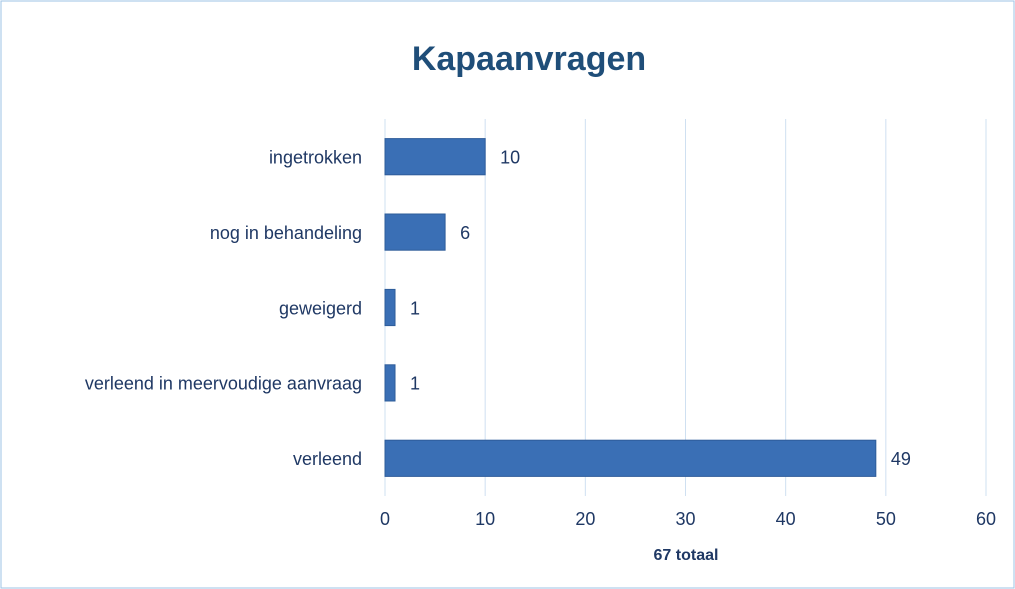  I want to click on x-axis-label: 67 totaal, so click(686, 555).